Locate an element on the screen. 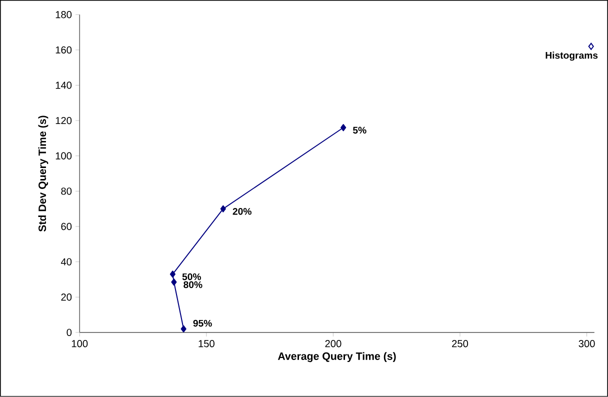 The image size is (608, 397). annotation: 20% is located at coordinates (242, 211).